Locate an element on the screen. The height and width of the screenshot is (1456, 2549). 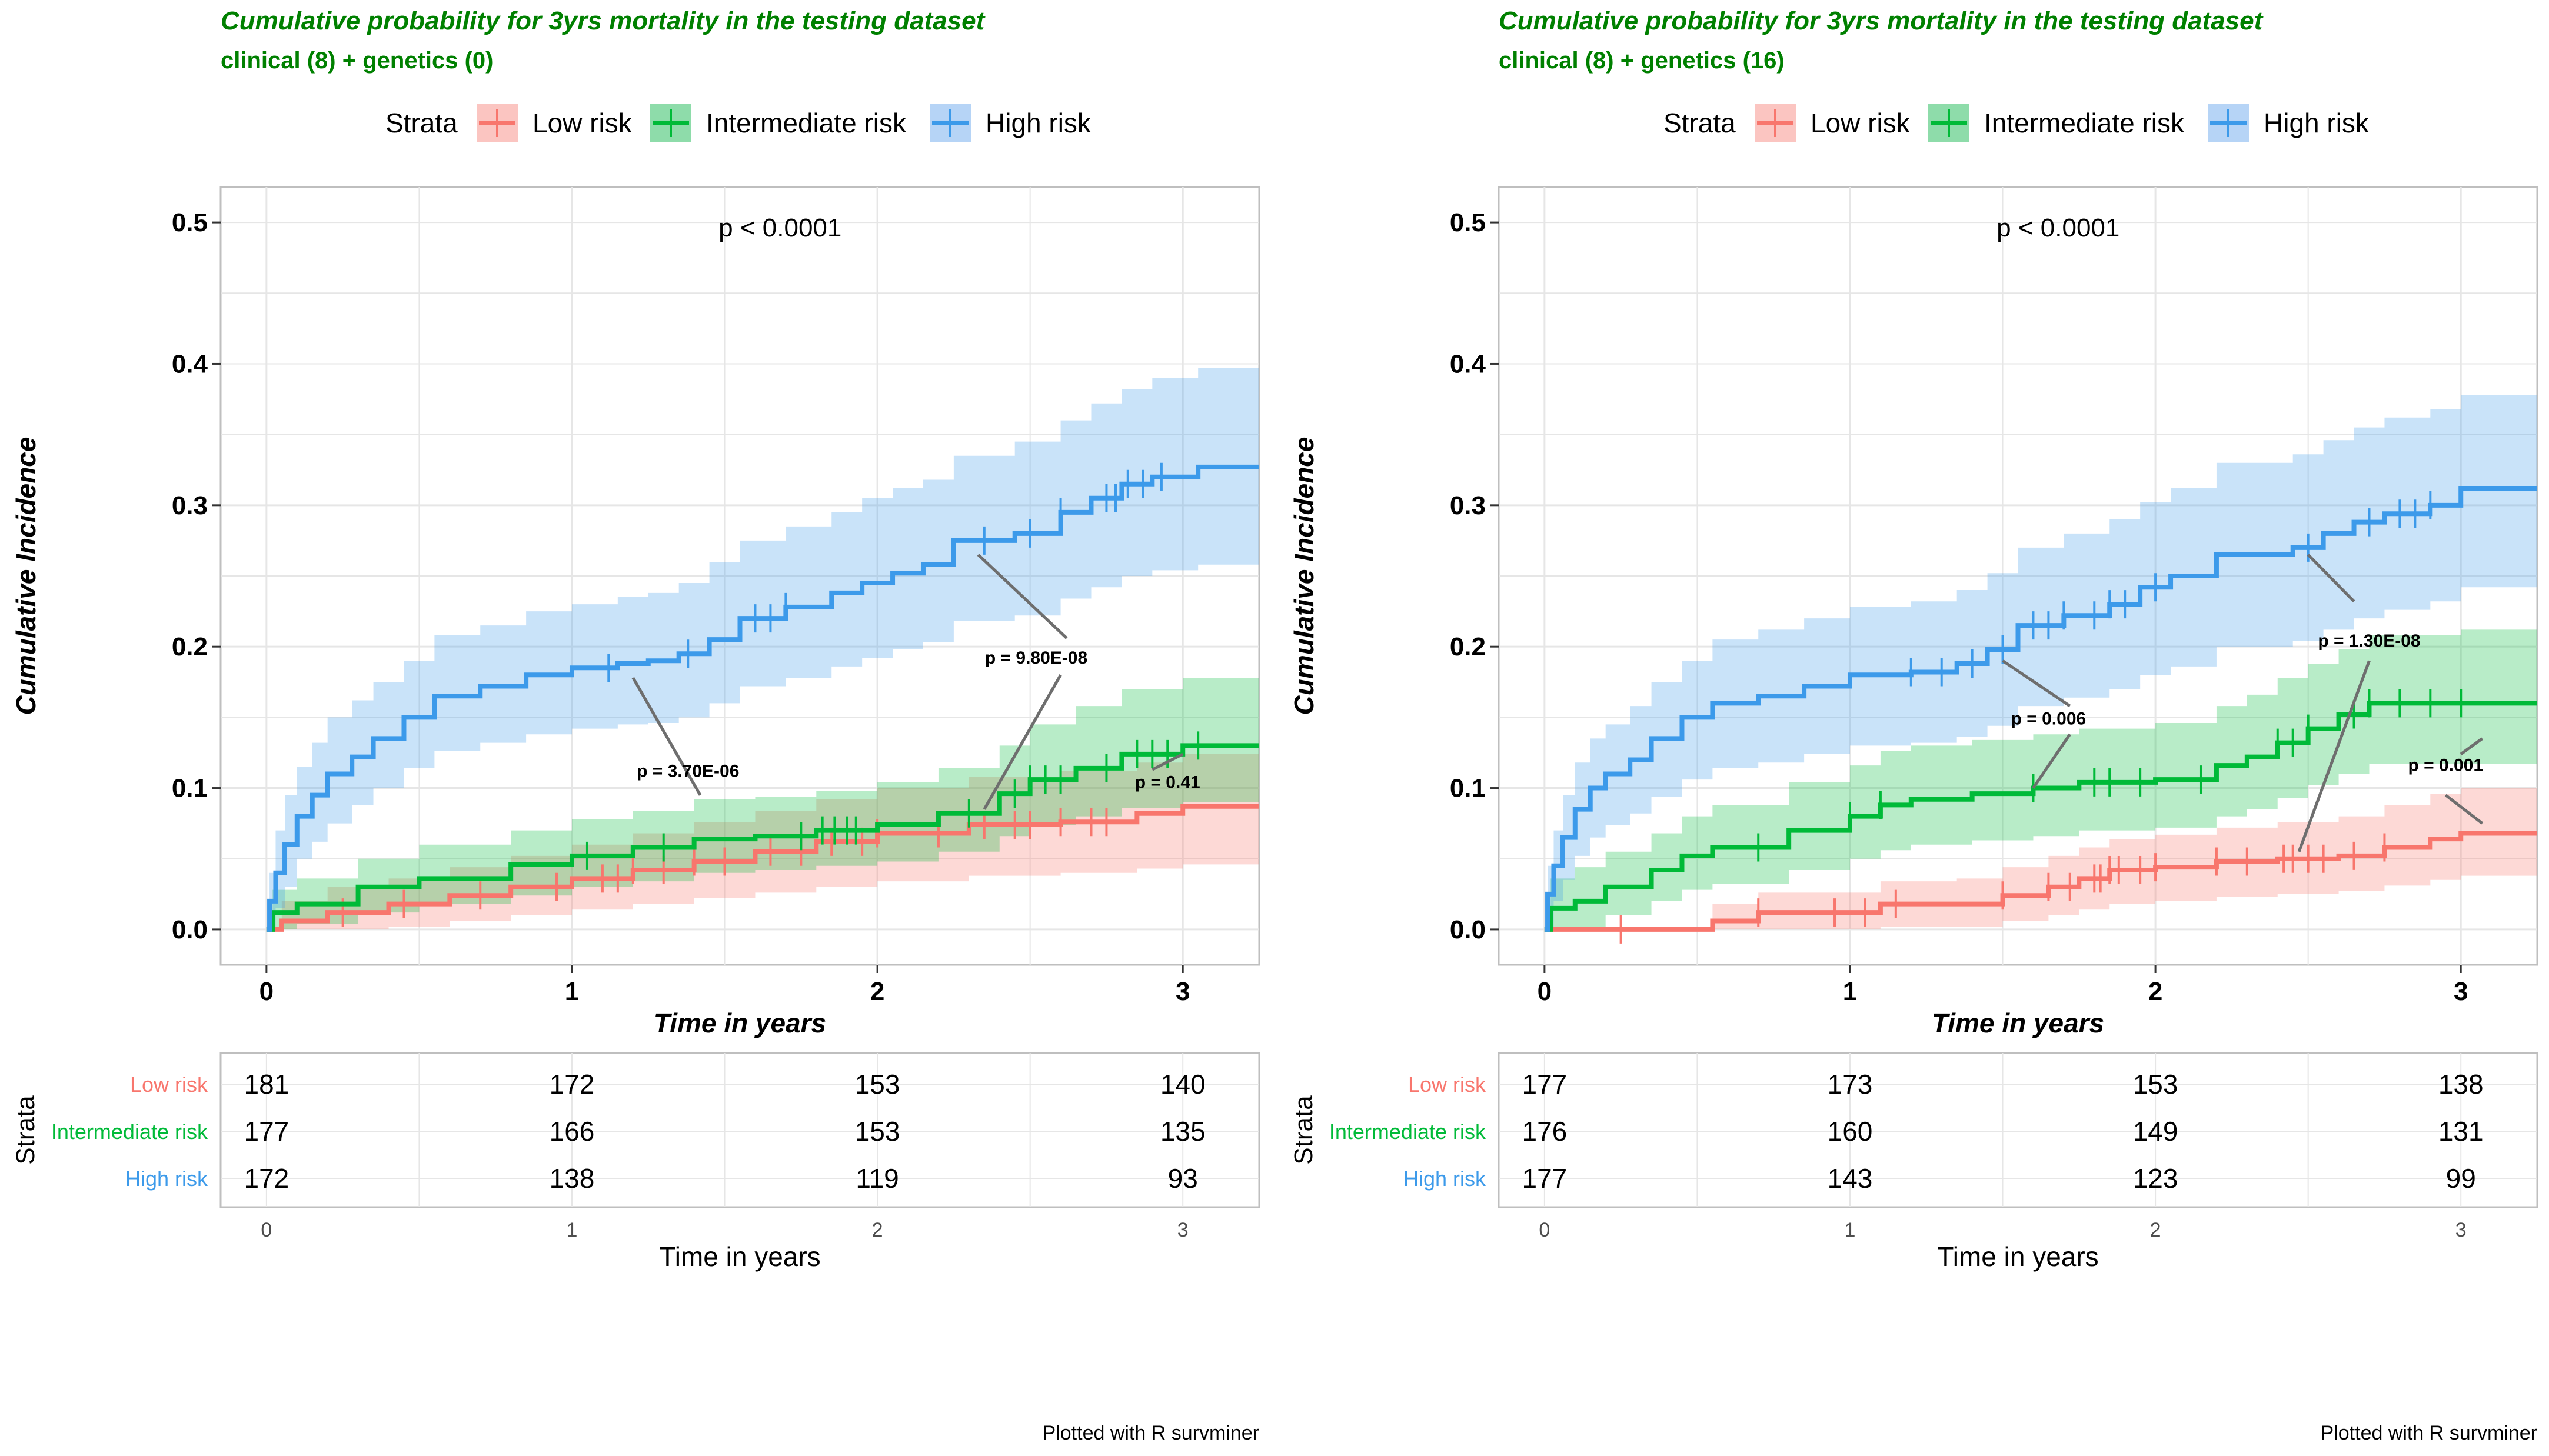
risk-row-high-risk: High risk 177 143 123 99 is located at coordinates (1939, 1178).